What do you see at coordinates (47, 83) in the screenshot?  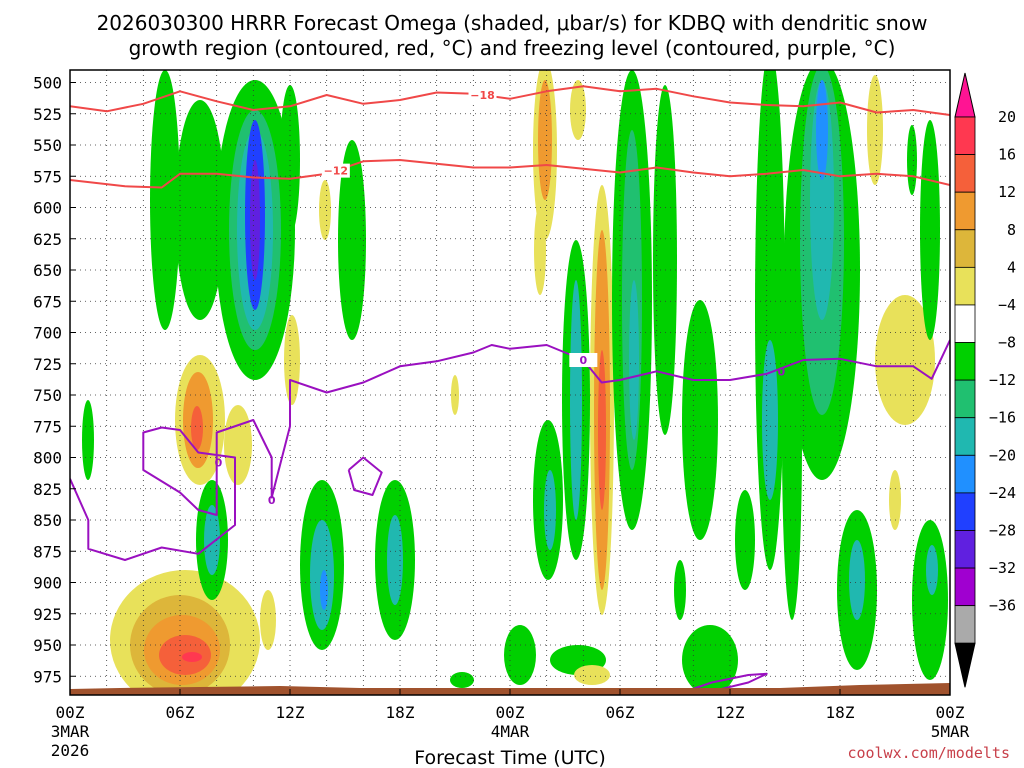 I see `y-tick-label: 500` at bounding box center [47, 83].